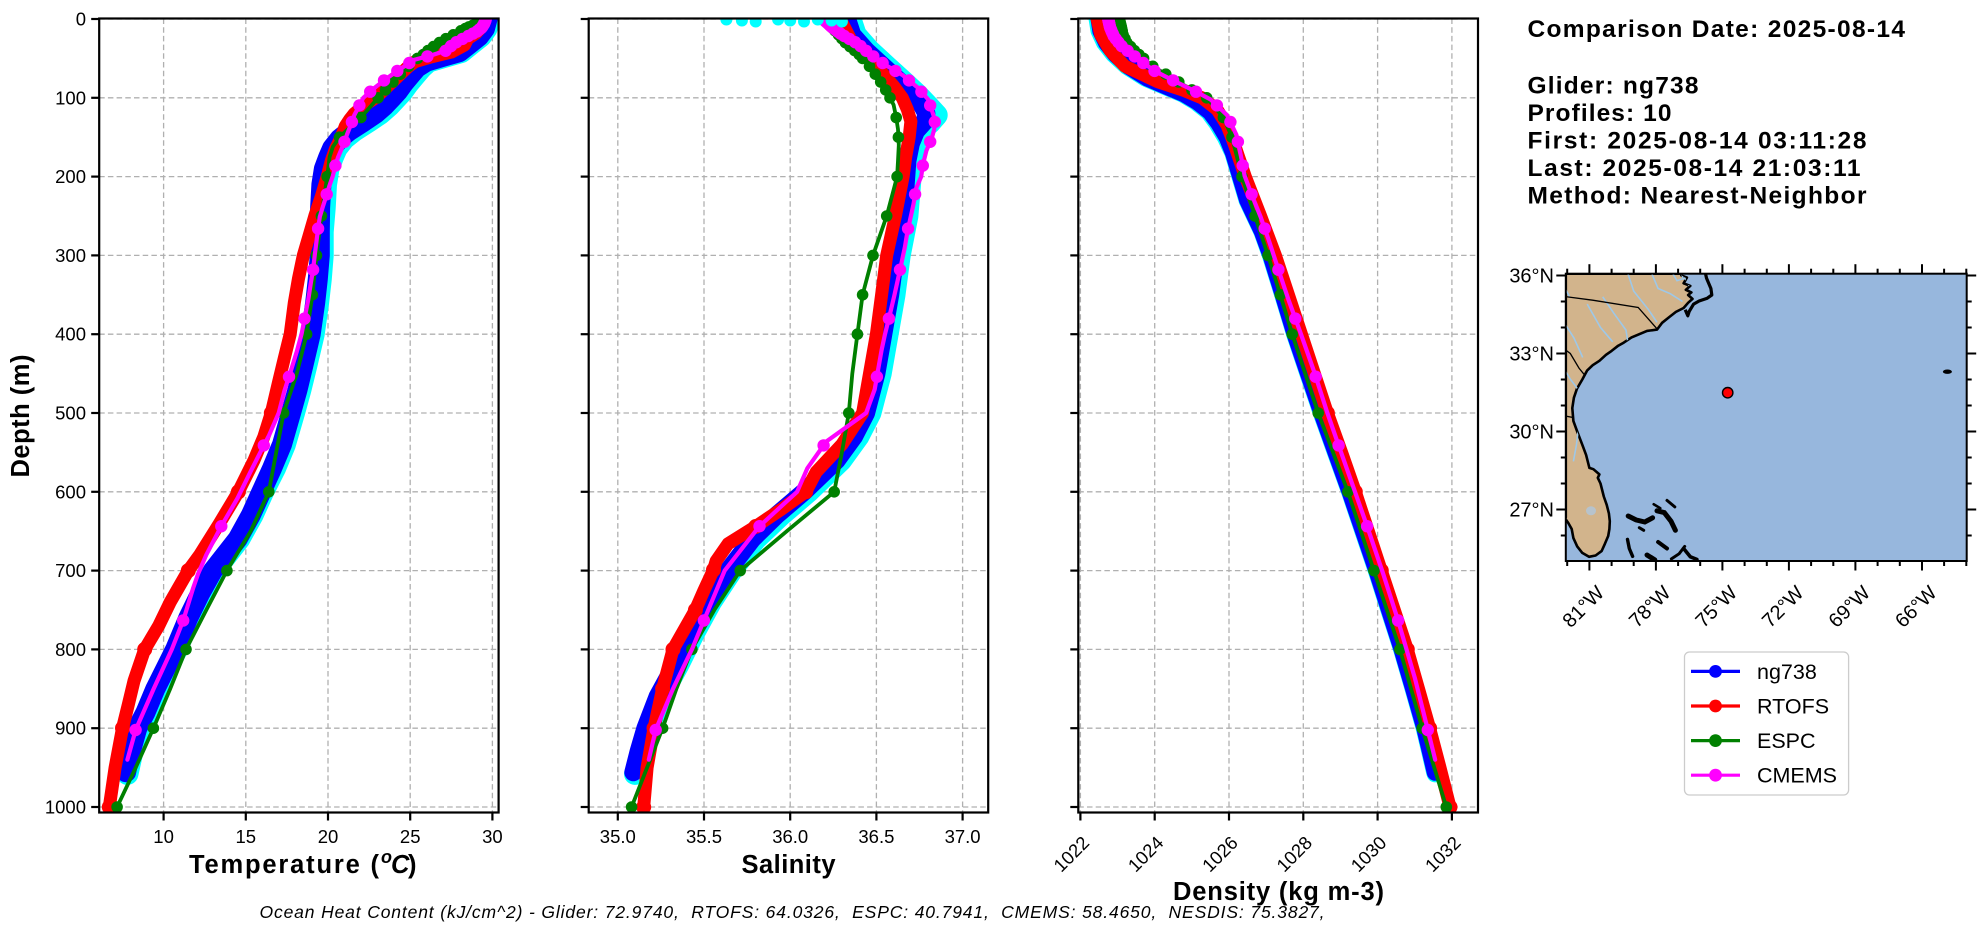  What do you see at coordinates (70, 570) in the screenshot?
I see `svg-text: 700` at bounding box center [70, 570].